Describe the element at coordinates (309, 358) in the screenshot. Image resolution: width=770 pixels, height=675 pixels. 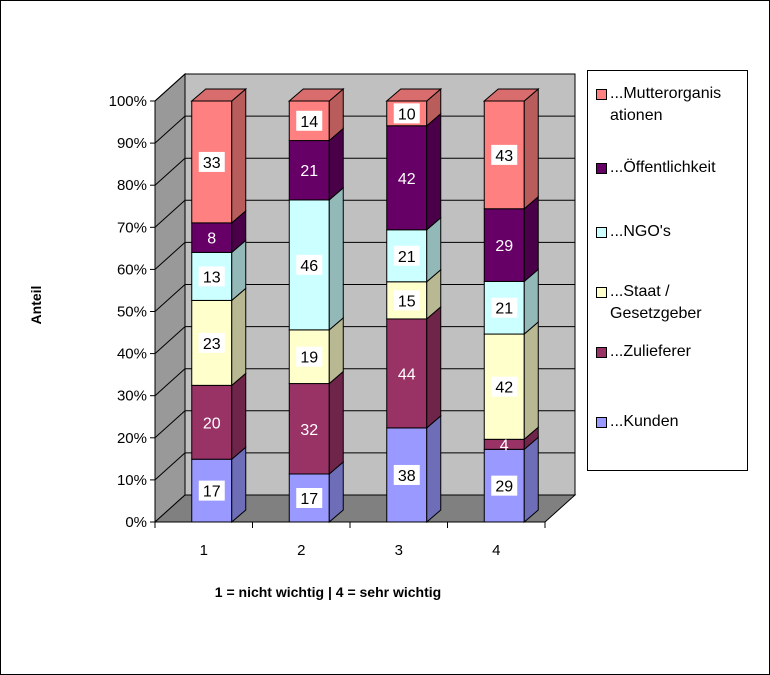
I see `data-label: 19` at that location.